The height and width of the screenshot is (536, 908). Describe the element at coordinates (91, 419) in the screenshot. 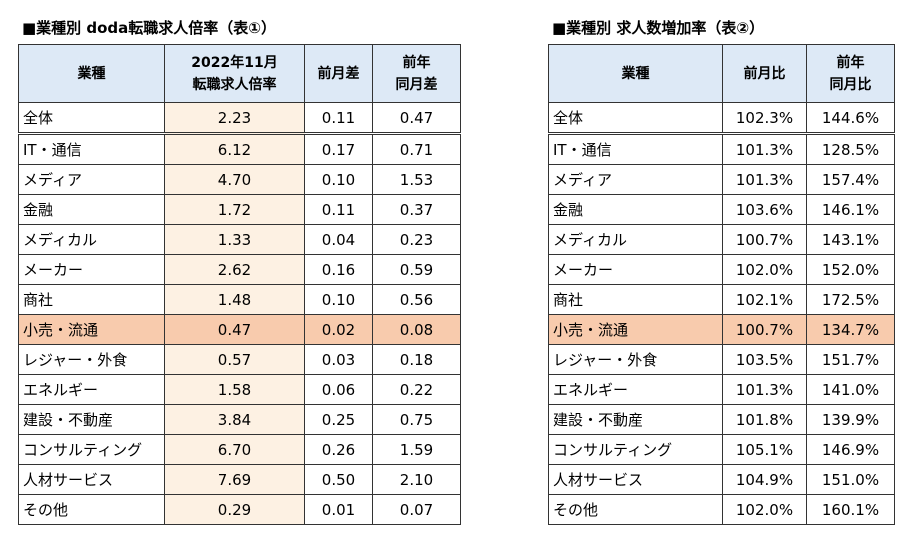

I see `category-cell: 建設・不動産` at that location.